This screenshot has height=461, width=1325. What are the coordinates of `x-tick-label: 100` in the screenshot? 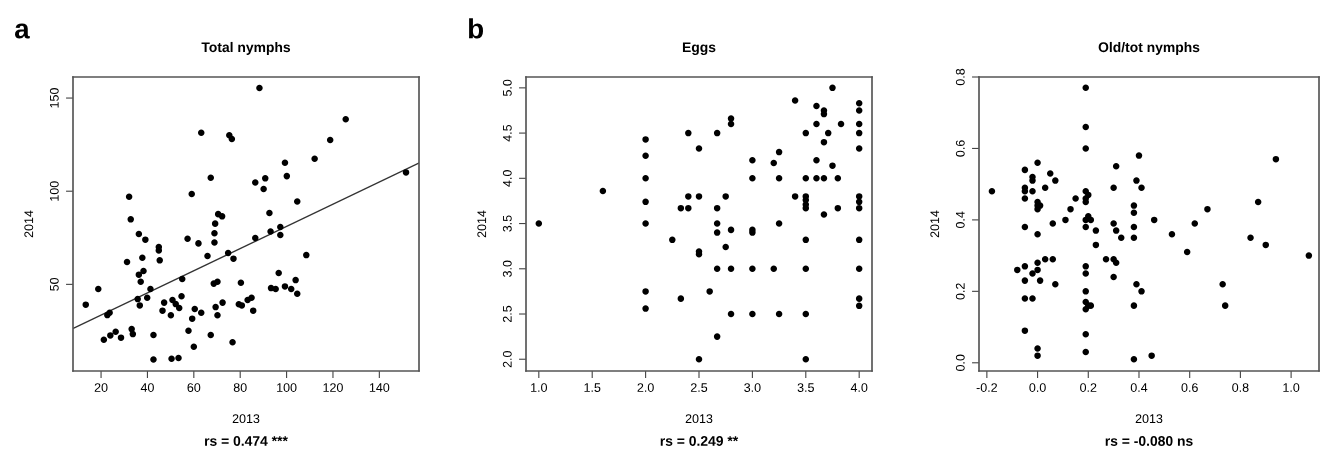 It's located at (287, 387).